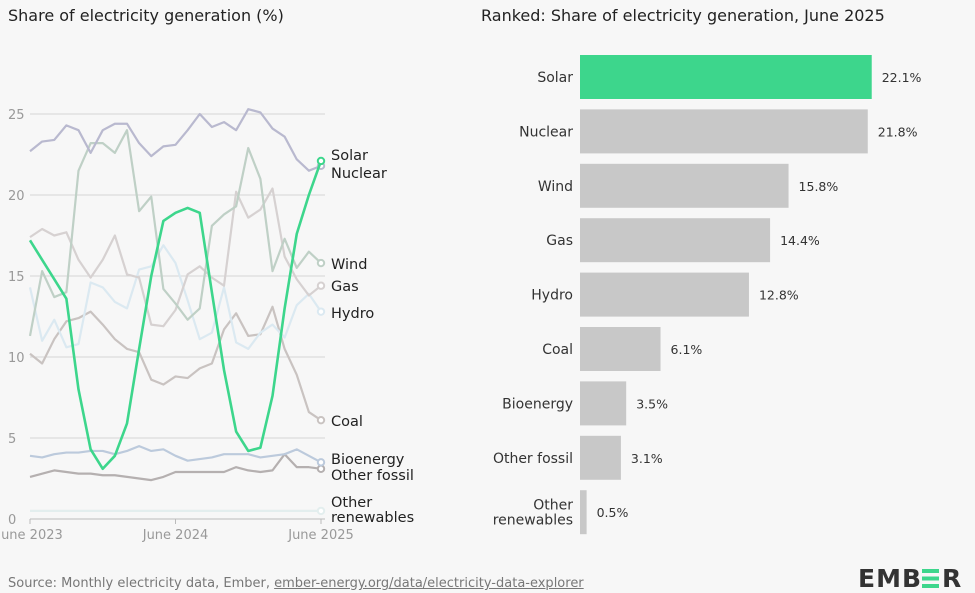 This screenshot has height=593, width=975. I want to click on bar-hydro, so click(664, 294).